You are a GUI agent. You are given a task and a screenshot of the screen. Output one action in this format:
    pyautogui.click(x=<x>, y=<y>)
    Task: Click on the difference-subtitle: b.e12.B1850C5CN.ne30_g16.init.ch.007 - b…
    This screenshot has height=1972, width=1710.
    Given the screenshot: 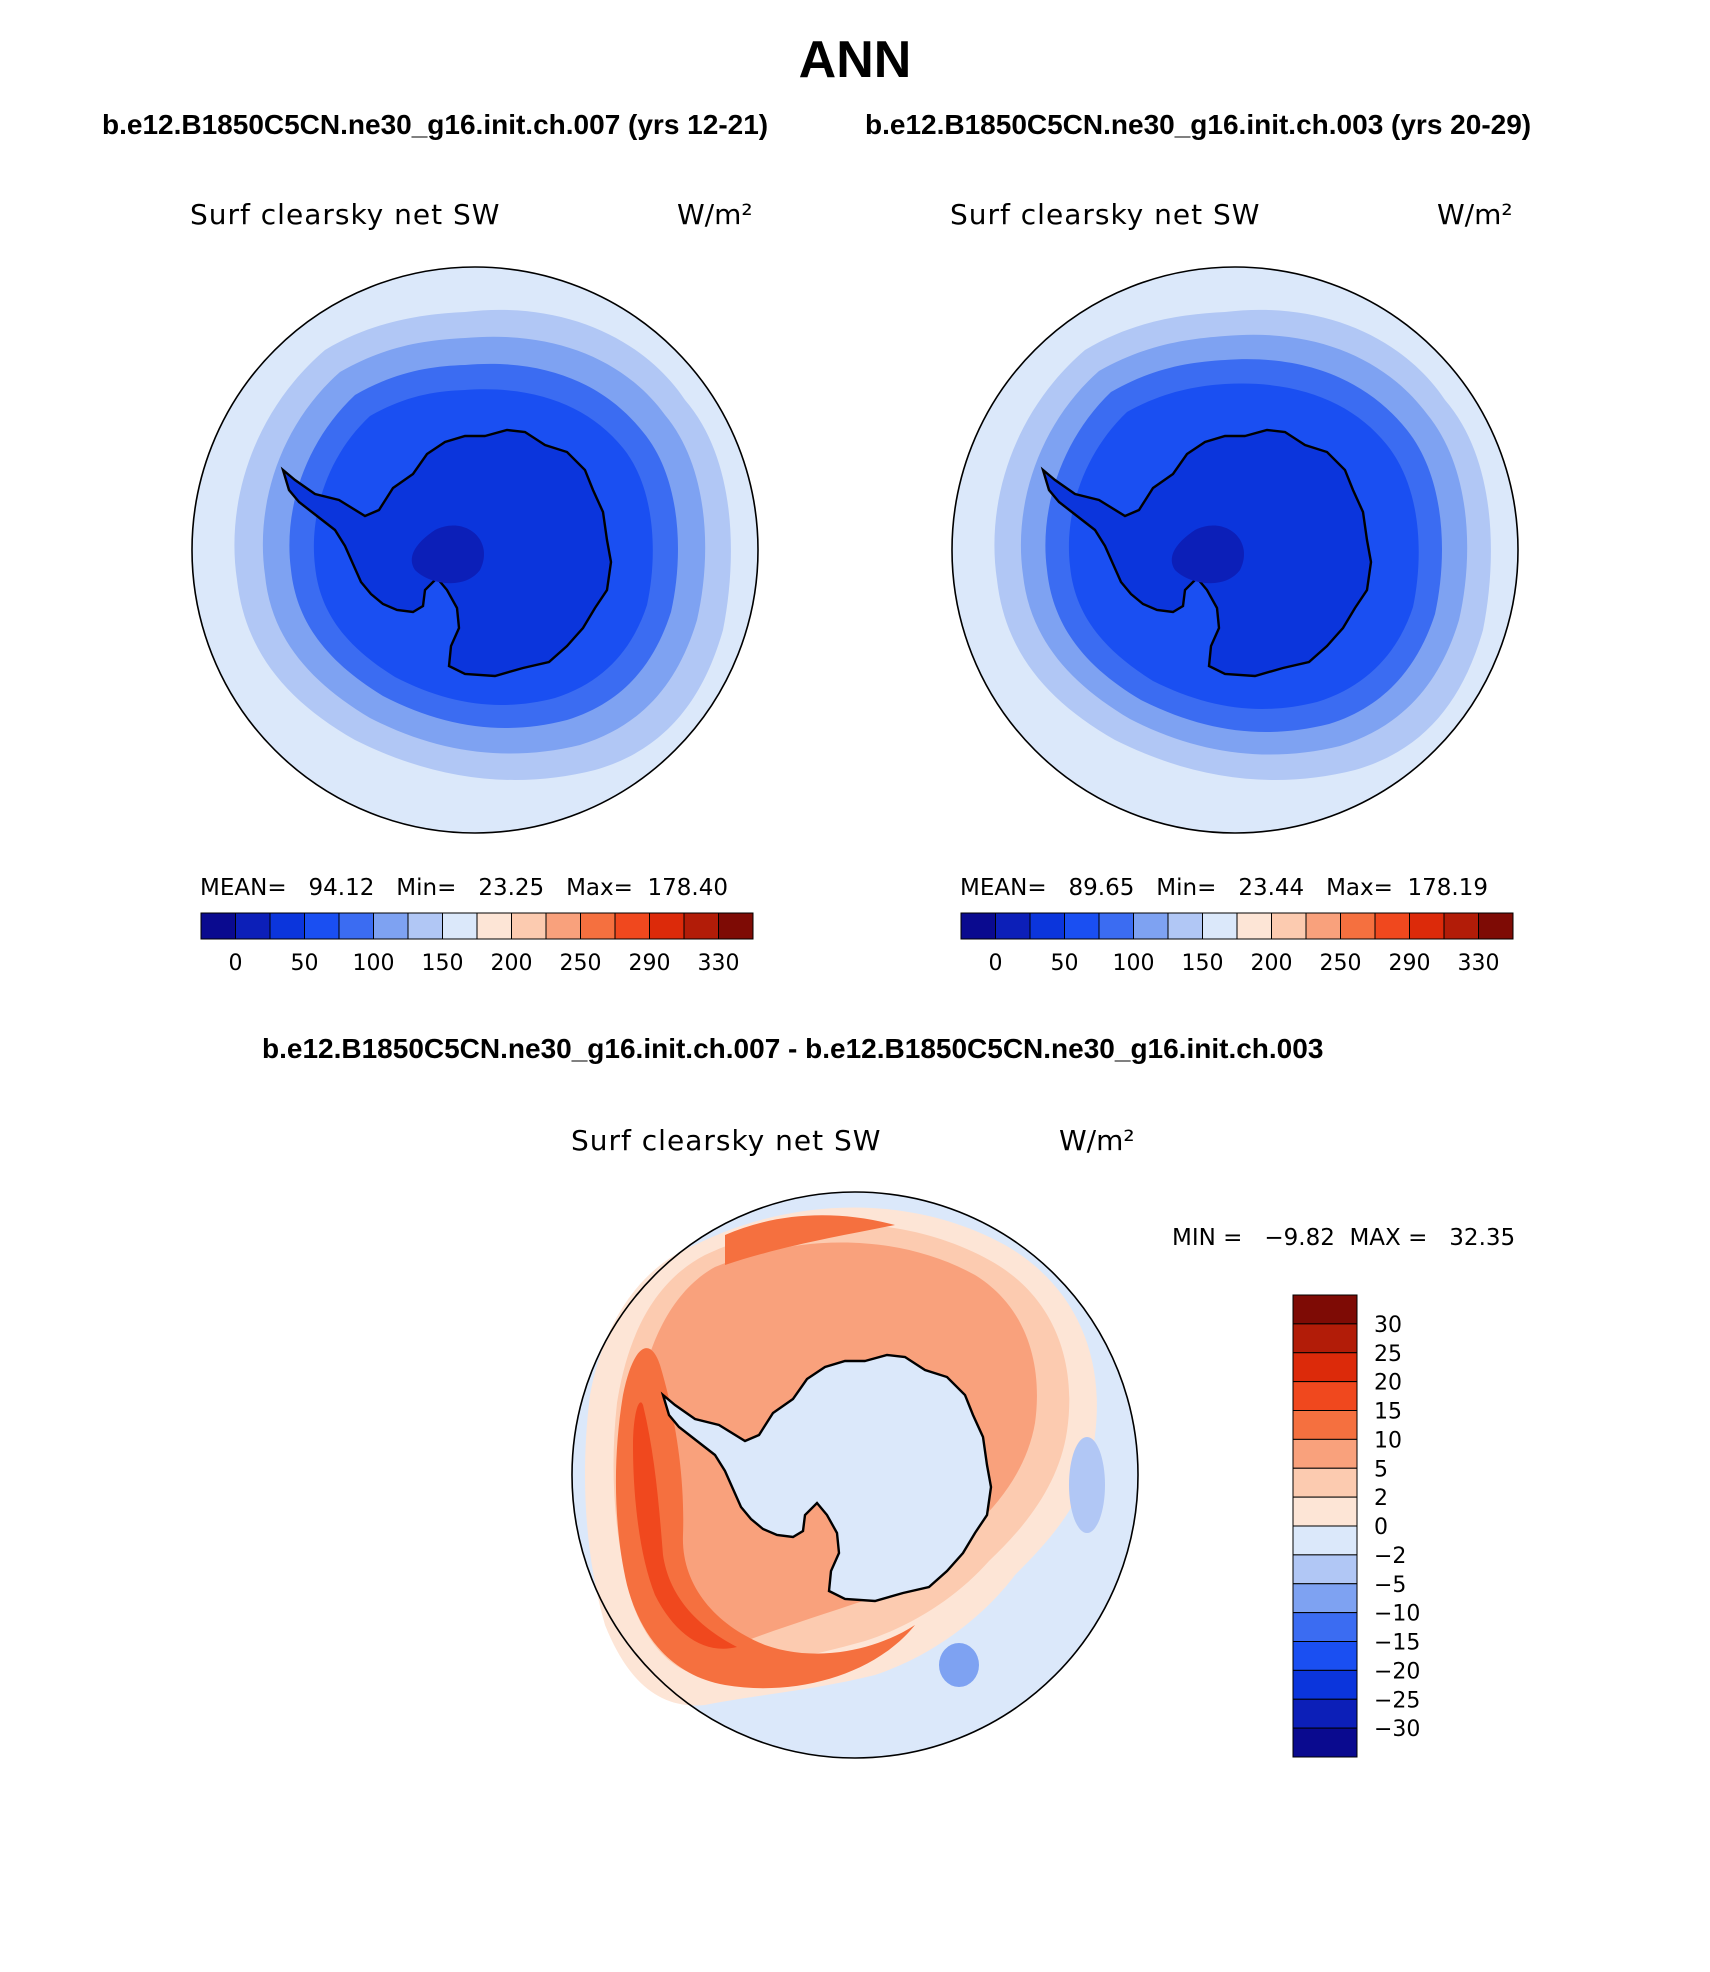 What is the action you would take?
    pyautogui.click(x=793, y=1048)
    